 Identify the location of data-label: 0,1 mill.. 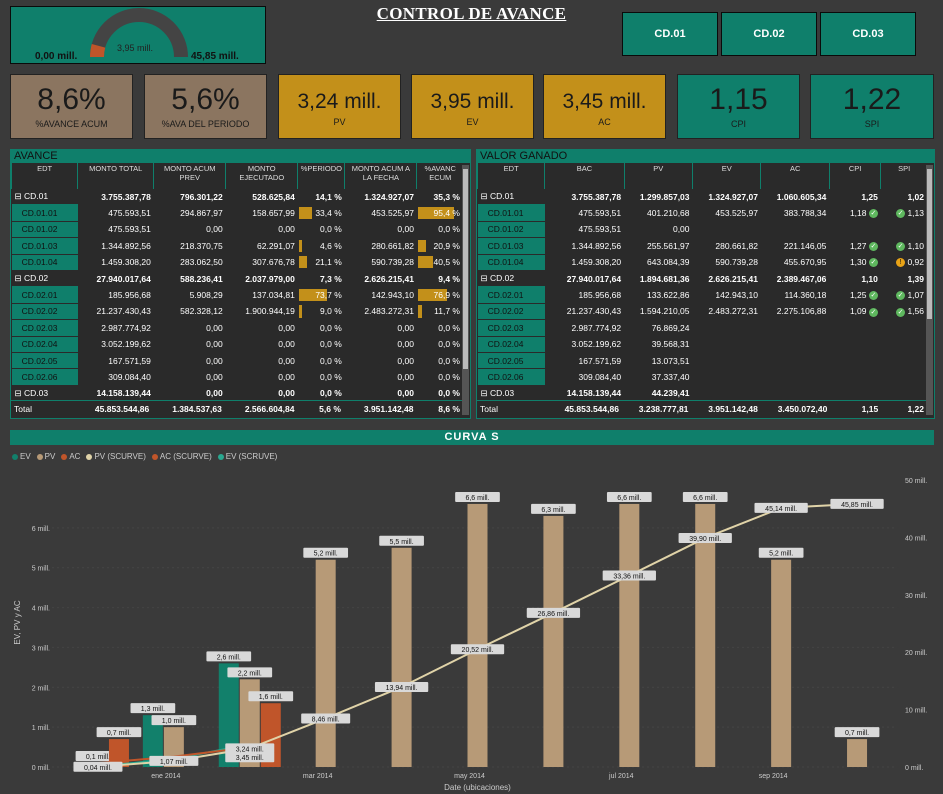
(98, 757).